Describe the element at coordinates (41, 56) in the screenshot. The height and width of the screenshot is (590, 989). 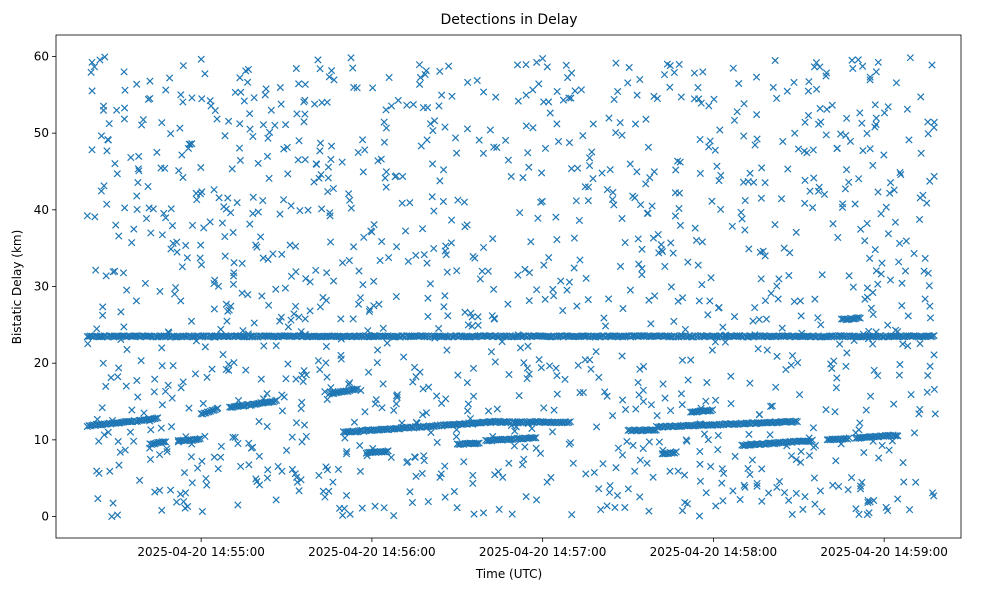
I see `y-tick-label: 60` at that location.